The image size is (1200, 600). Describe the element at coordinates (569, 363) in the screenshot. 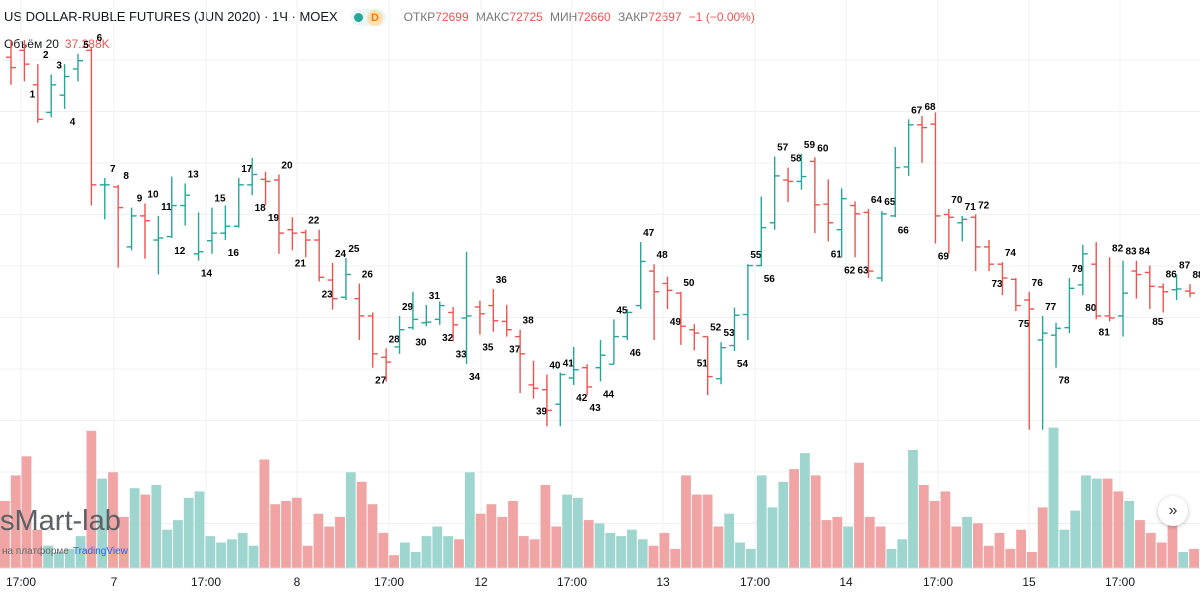

I see `bar-number-label: 41` at that location.